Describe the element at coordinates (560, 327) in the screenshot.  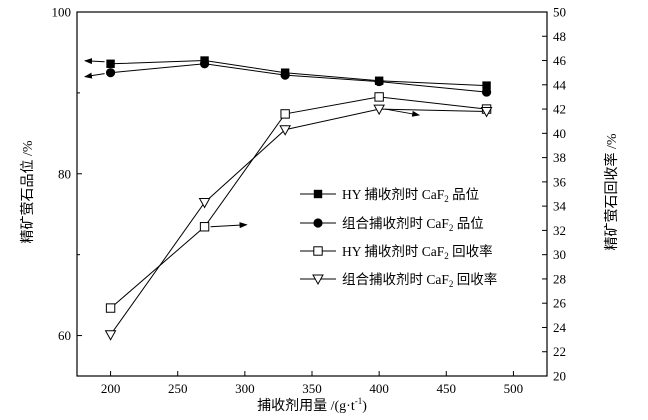
I see `right-tick-label: 24` at that location.